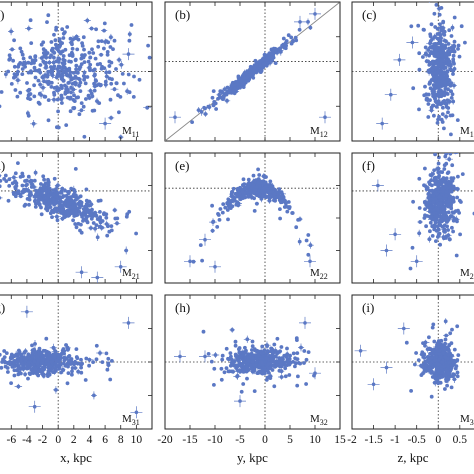  What do you see at coordinates (90, 440) in the screenshot?
I see `x-tick-label: 4` at bounding box center [90, 440].